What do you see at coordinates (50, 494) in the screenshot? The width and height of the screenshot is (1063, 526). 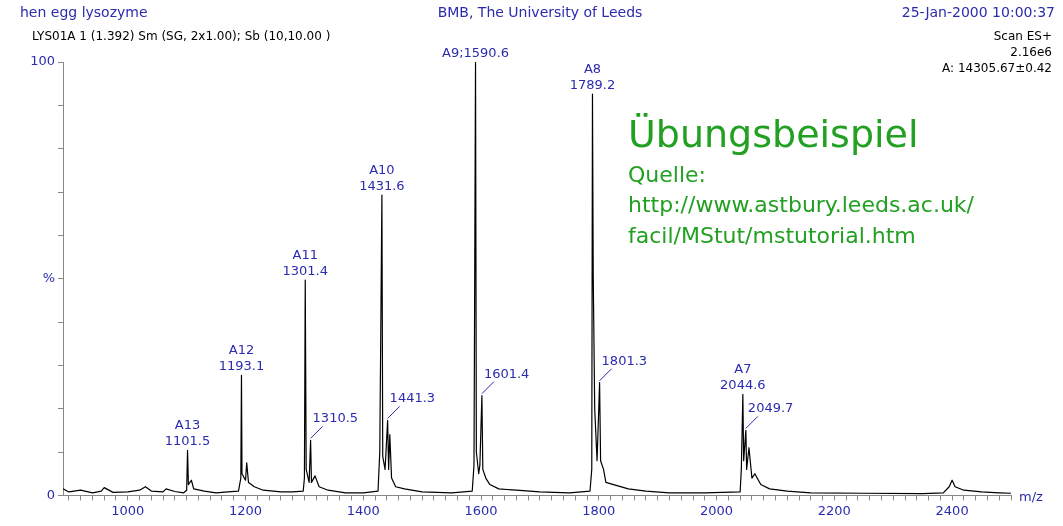 I see `y-tick-label: 0` at bounding box center [50, 494].